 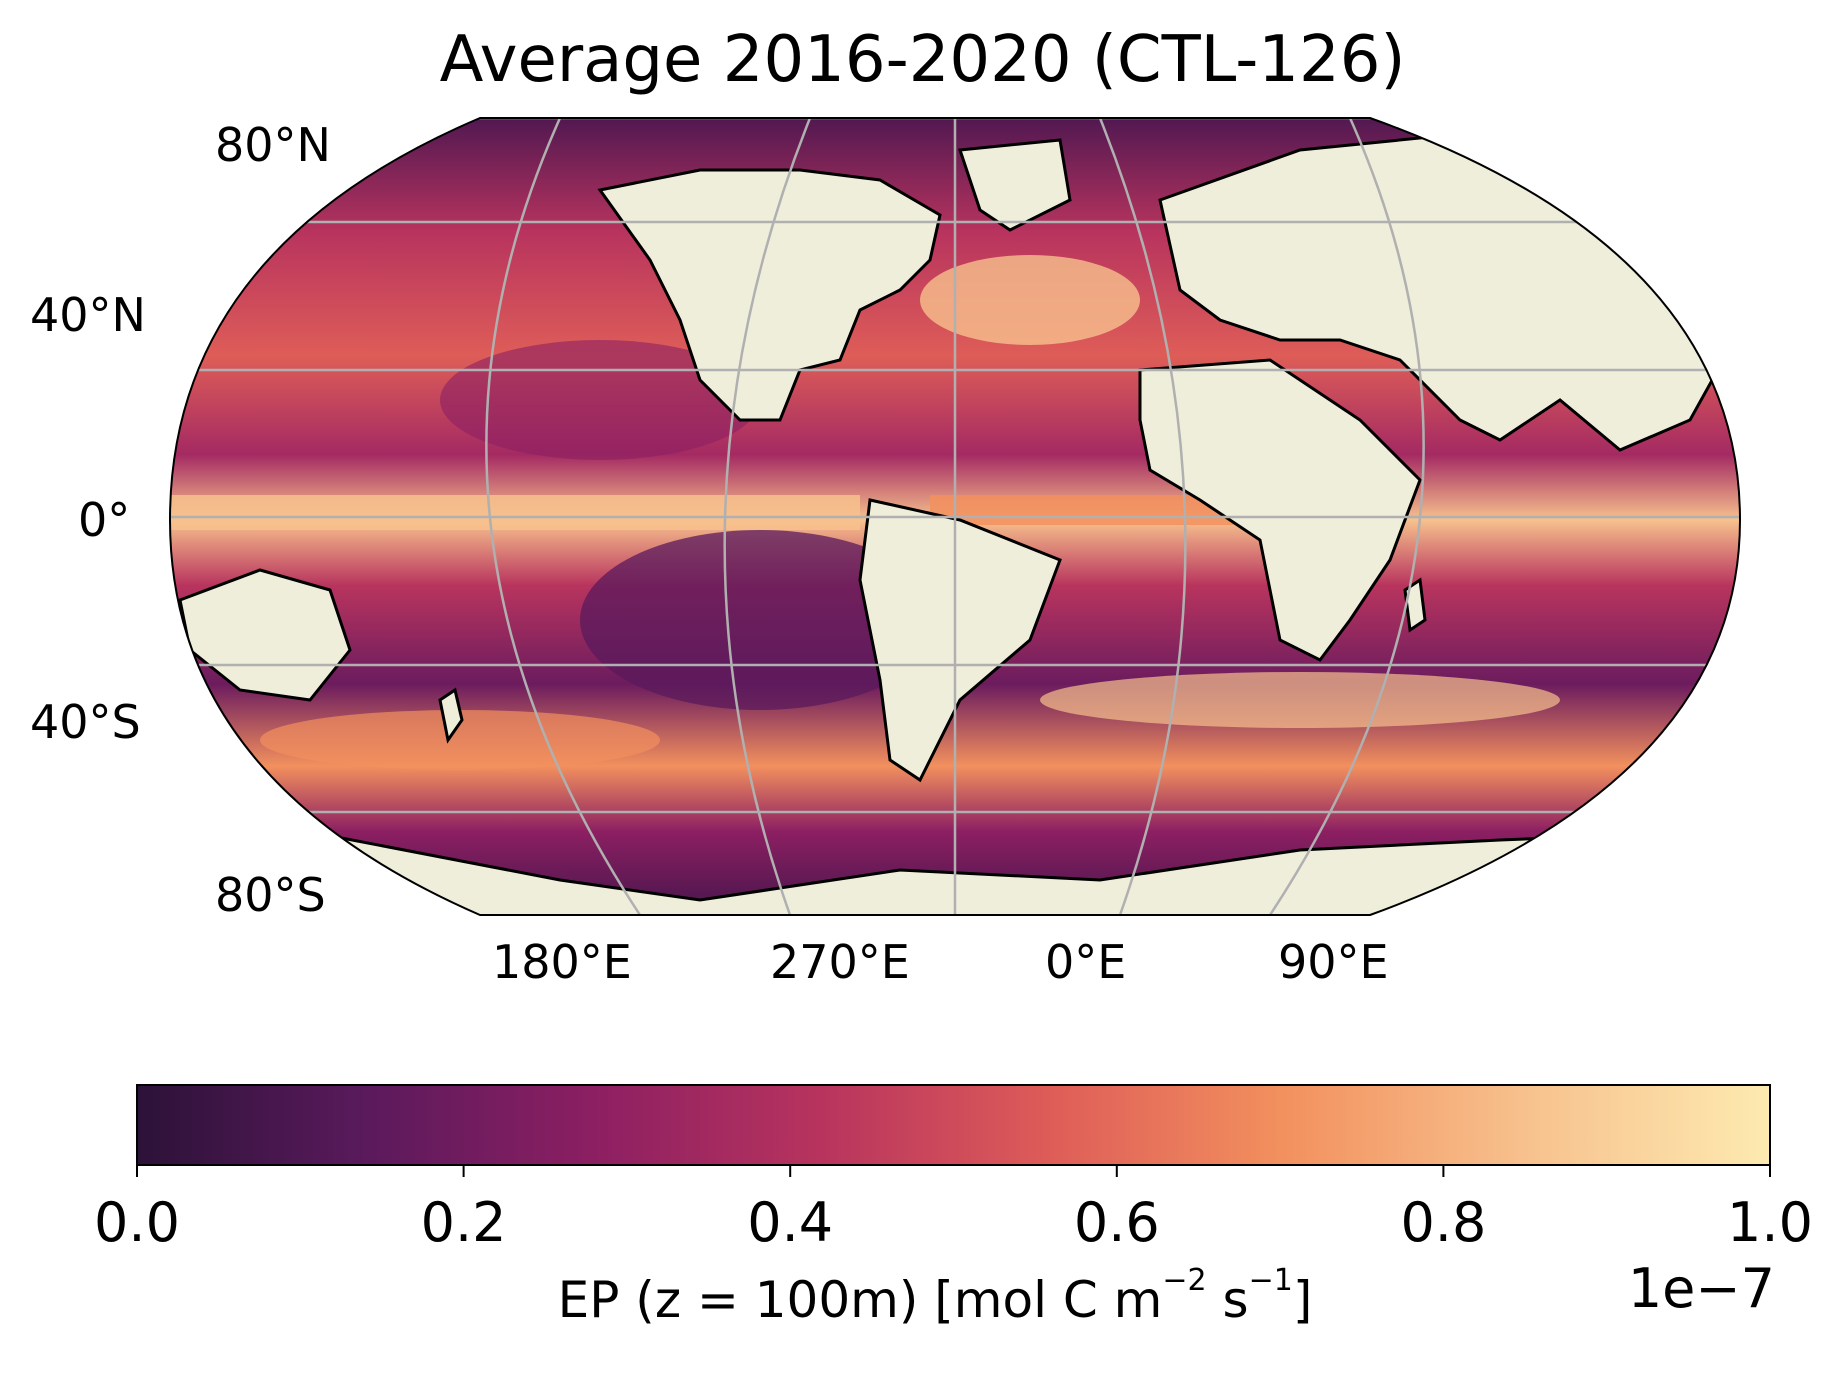 I want to click on lat-label-40s: 40°S, so click(x=85, y=722).